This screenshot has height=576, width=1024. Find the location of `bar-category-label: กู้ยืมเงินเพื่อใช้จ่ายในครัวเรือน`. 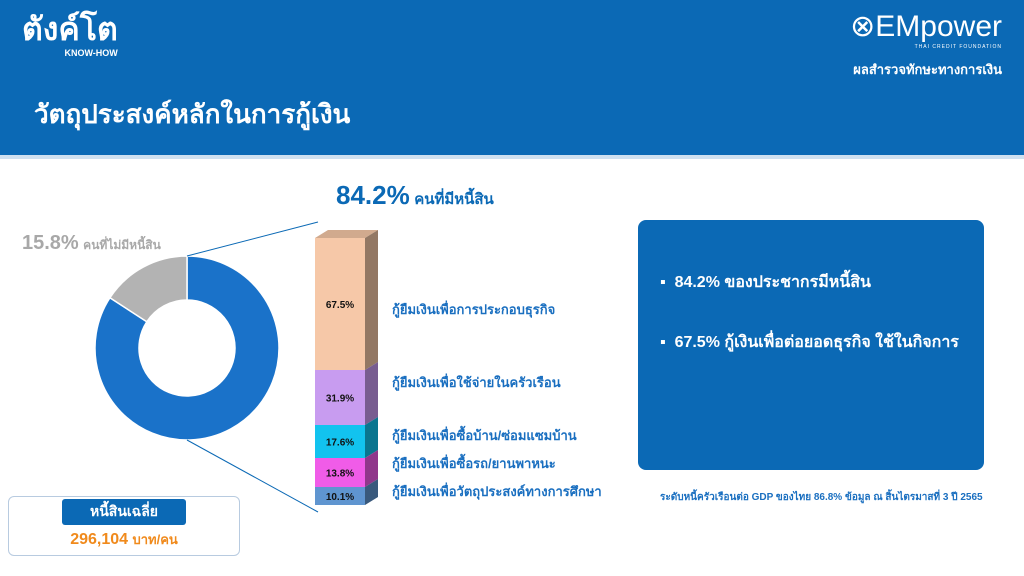

bar-category-label: กู้ยืมเงินเพื่อใช้จ่ายในครัวเรือน is located at coordinates (476, 382).